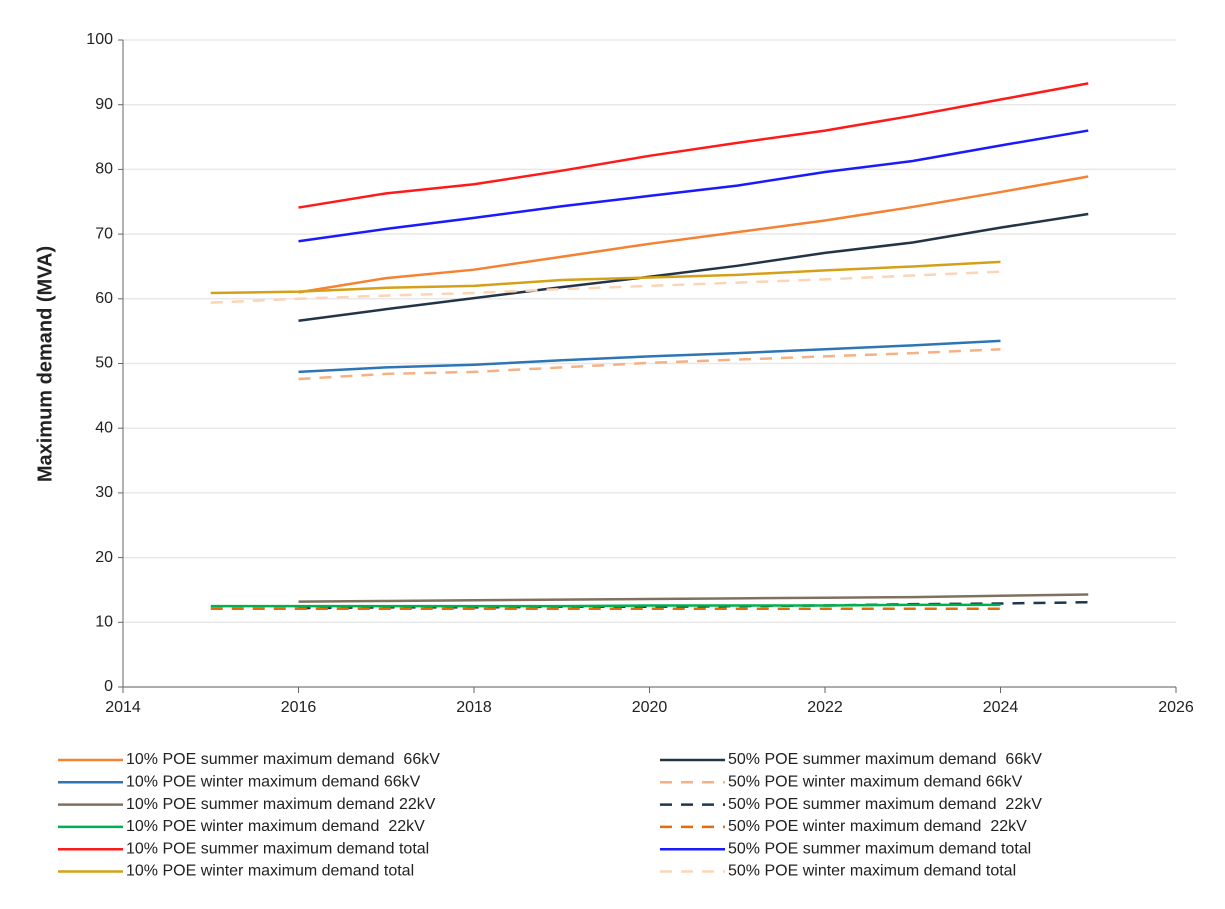  I want to click on legend-label: 10% POE summer maximum demand total, so click(277, 848).